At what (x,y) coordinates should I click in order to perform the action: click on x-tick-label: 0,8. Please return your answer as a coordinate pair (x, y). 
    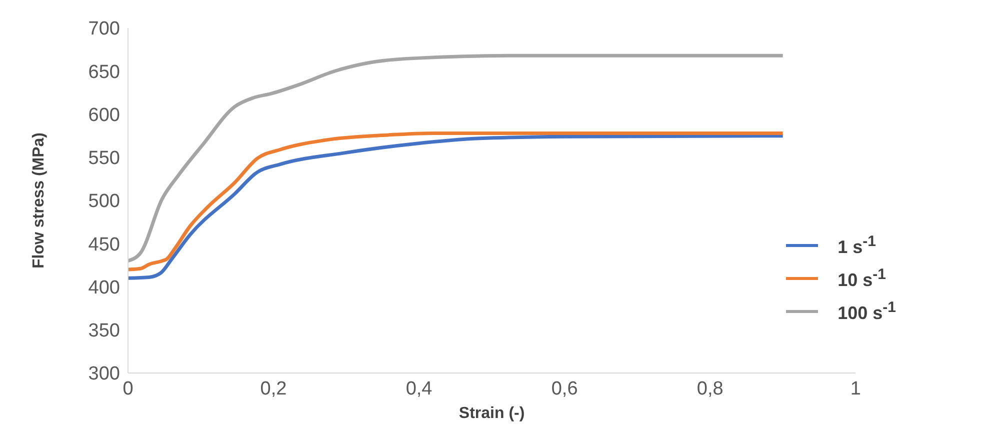
    Looking at the image, I should click on (710, 389).